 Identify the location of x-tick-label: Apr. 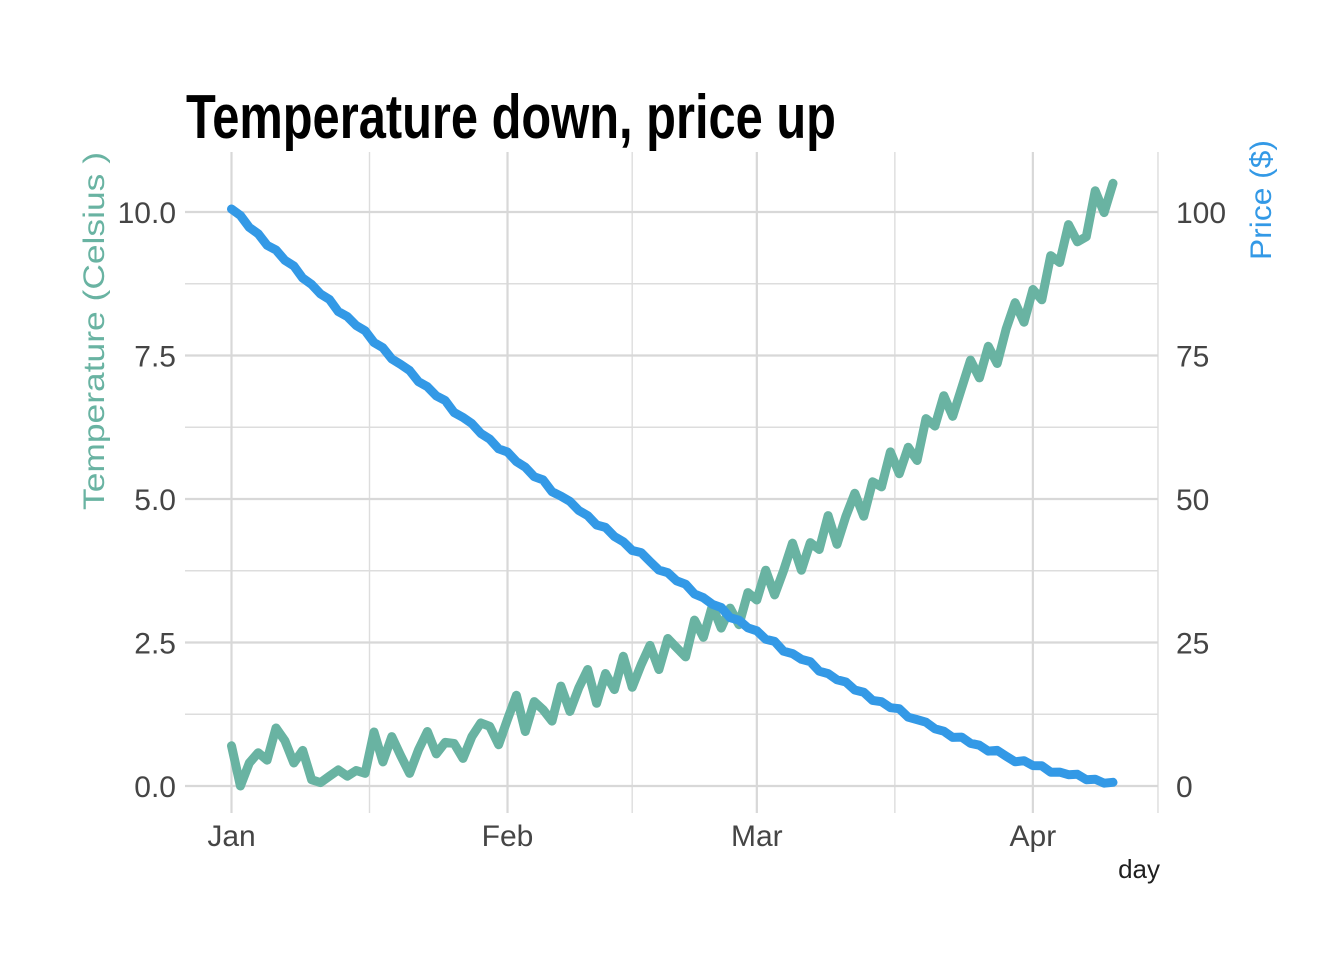
(1033, 836).